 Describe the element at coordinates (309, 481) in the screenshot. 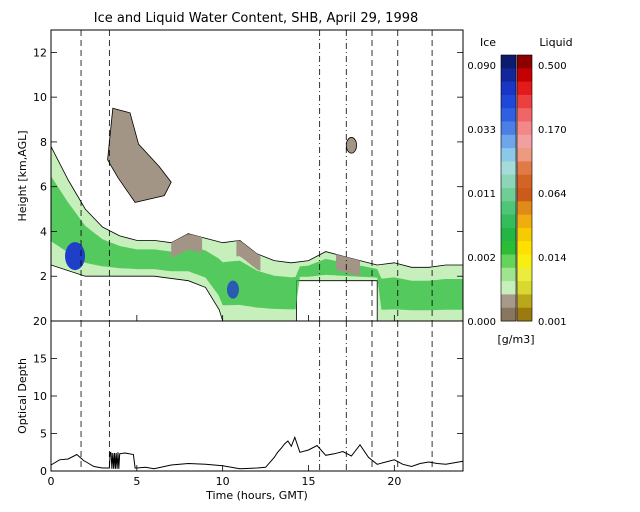

I see `time-tick-label-3: 15` at that location.